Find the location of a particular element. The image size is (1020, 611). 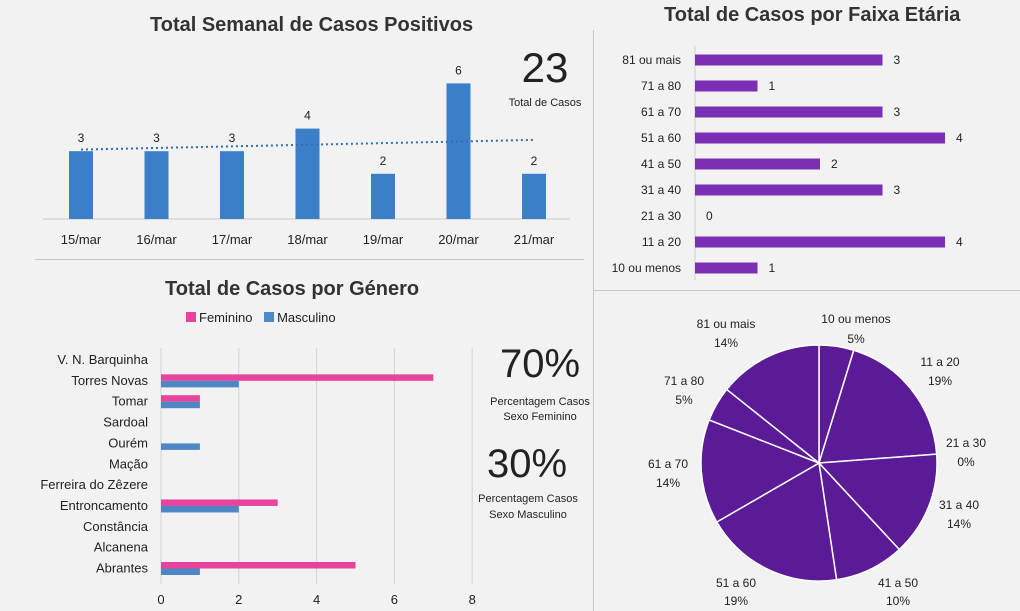

age-tick-label: 71 a 80 is located at coordinates (661, 86).